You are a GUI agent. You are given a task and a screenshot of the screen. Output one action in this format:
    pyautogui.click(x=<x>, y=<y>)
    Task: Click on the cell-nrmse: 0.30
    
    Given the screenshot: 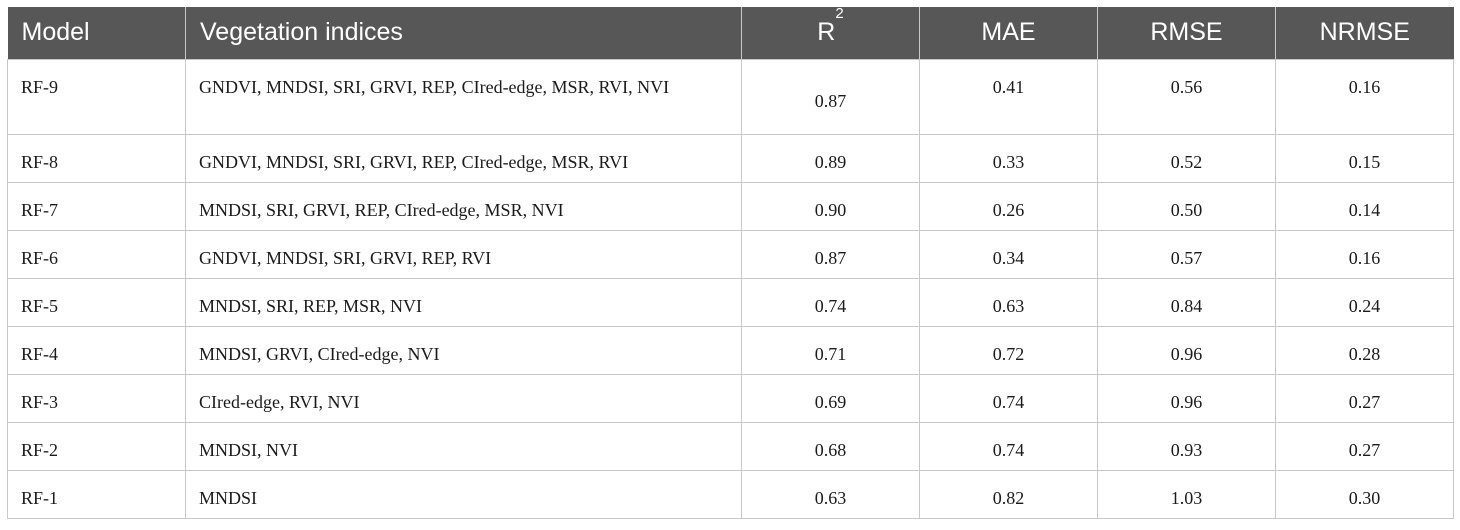 What is the action you would take?
    pyautogui.click(x=1364, y=494)
    